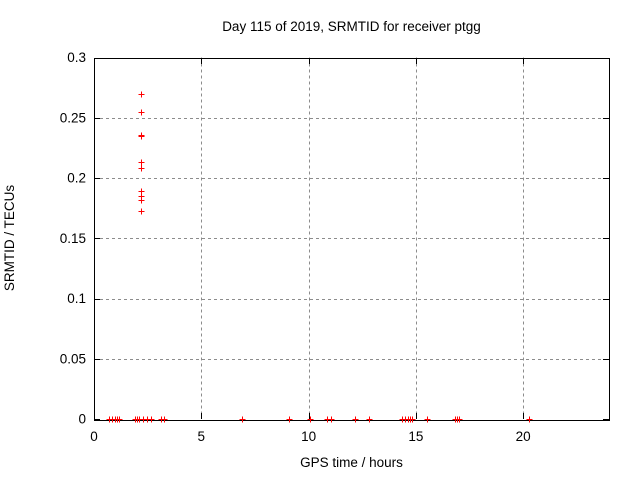 The width and height of the screenshot is (640, 480). I want to click on y-tick-label: 0.1, so click(76, 298).